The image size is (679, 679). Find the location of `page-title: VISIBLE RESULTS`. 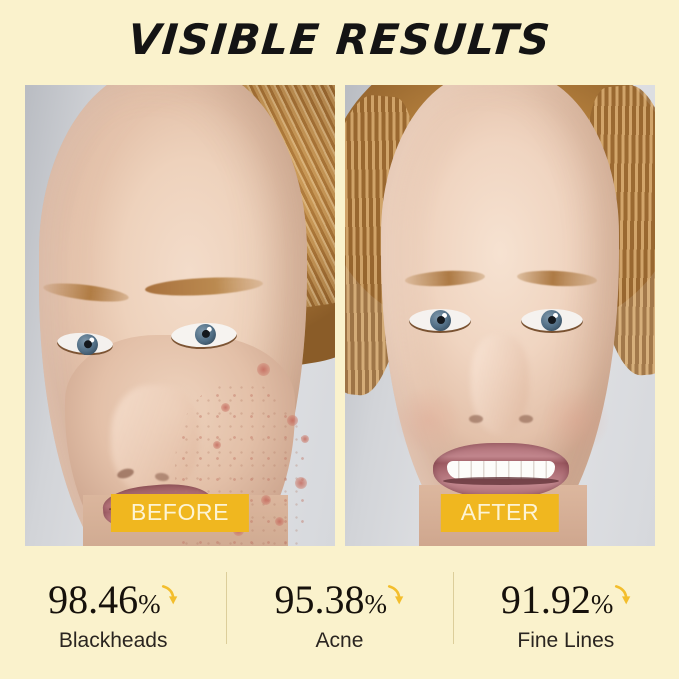

page-title: VISIBLE RESULTS is located at coordinates (340, 39).